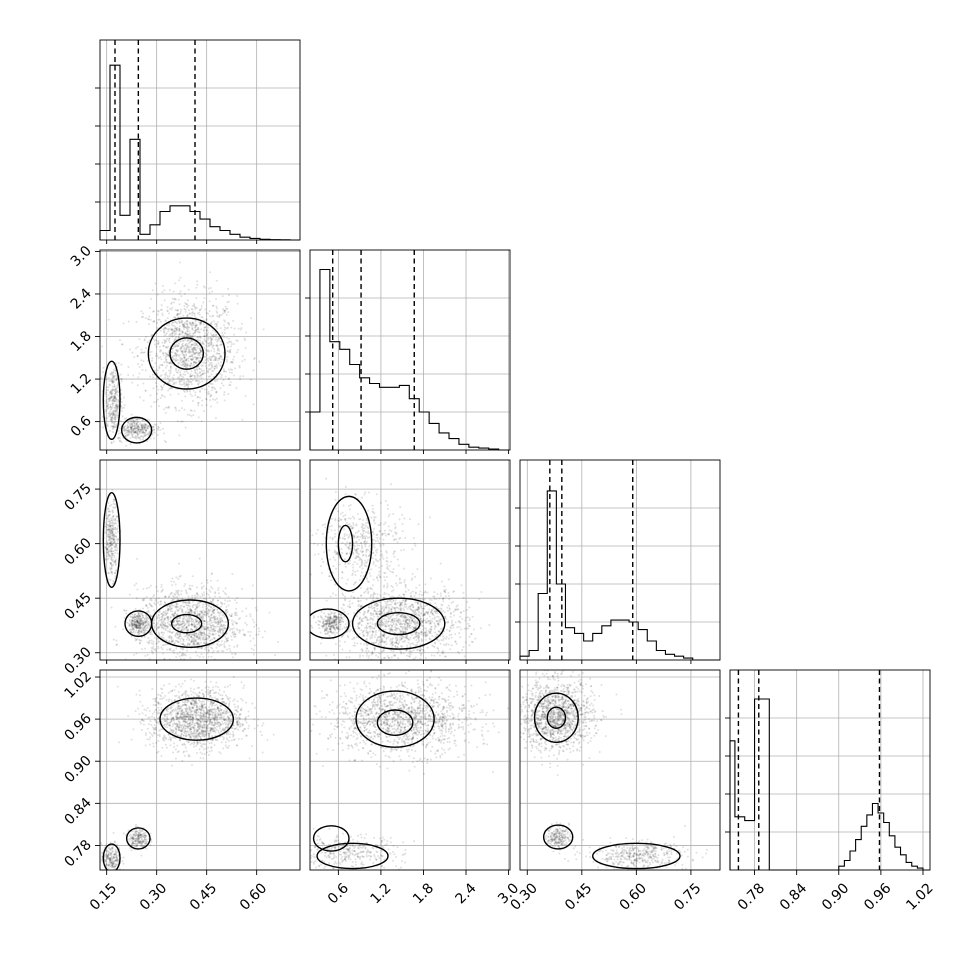 The image size is (970, 970). What do you see at coordinates (200, 140) in the screenshot?
I see `panel-frame` at bounding box center [200, 140].